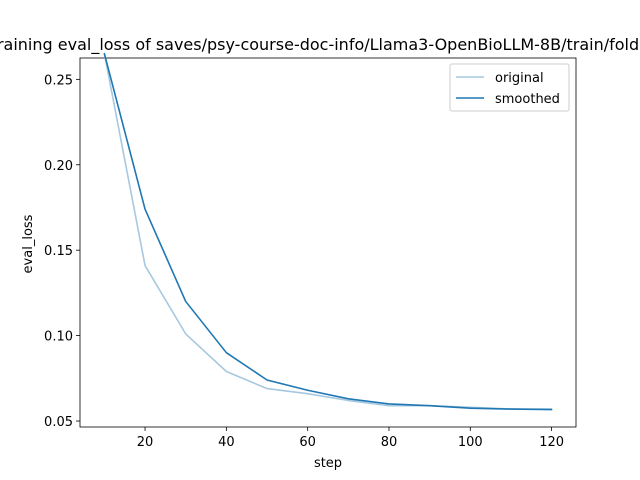  What do you see at coordinates (58, 422) in the screenshot?
I see `y-tick-label: 0.05` at bounding box center [58, 422].